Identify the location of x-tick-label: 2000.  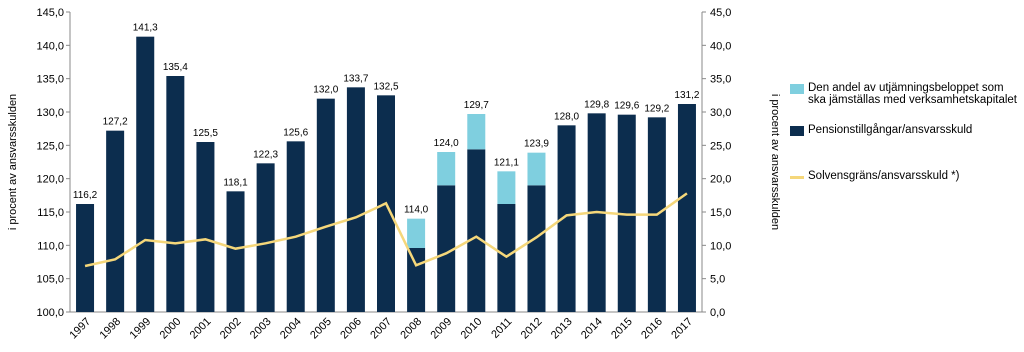
(171, 329).